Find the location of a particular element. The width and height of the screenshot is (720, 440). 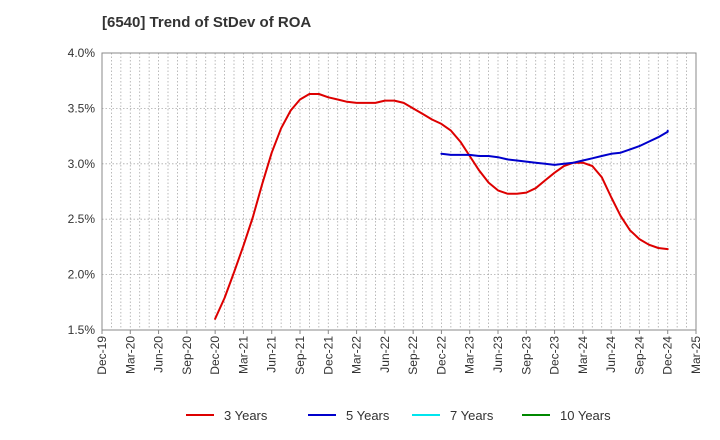

x-tick-label: Sep-23 is located at coordinates (526, 355).